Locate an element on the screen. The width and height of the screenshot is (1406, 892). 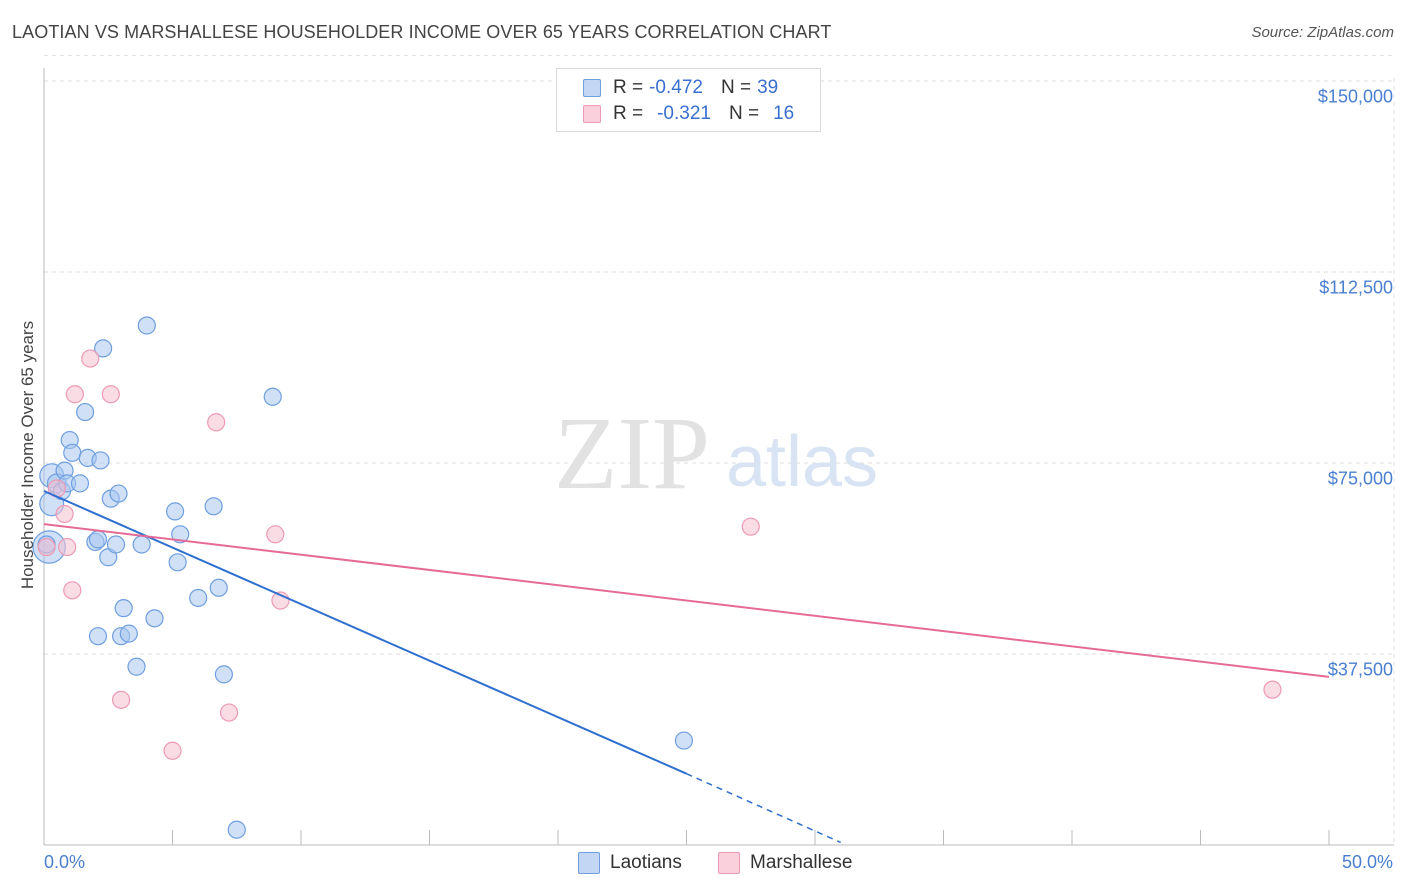
n-value: 16 is located at coordinates (784, 113).